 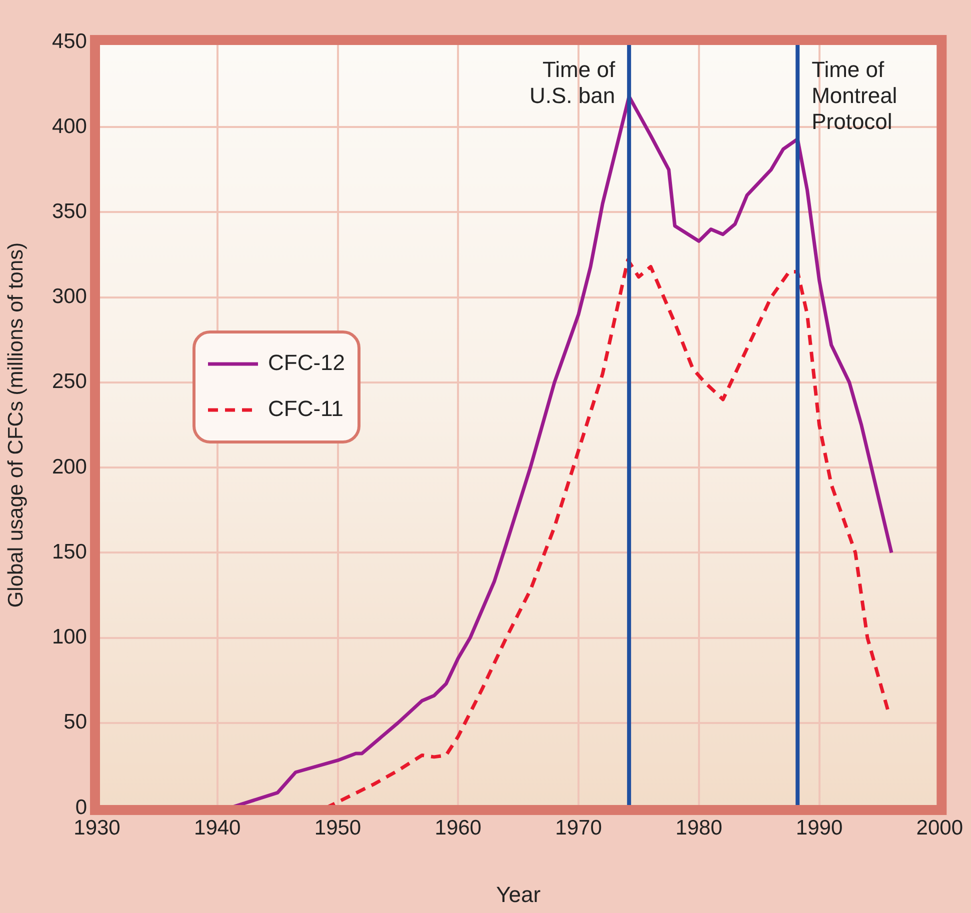 What do you see at coordinates (307, 363) in the screenshot?
I see `legend-label: CFC-12` at bounding box center [307, 363].